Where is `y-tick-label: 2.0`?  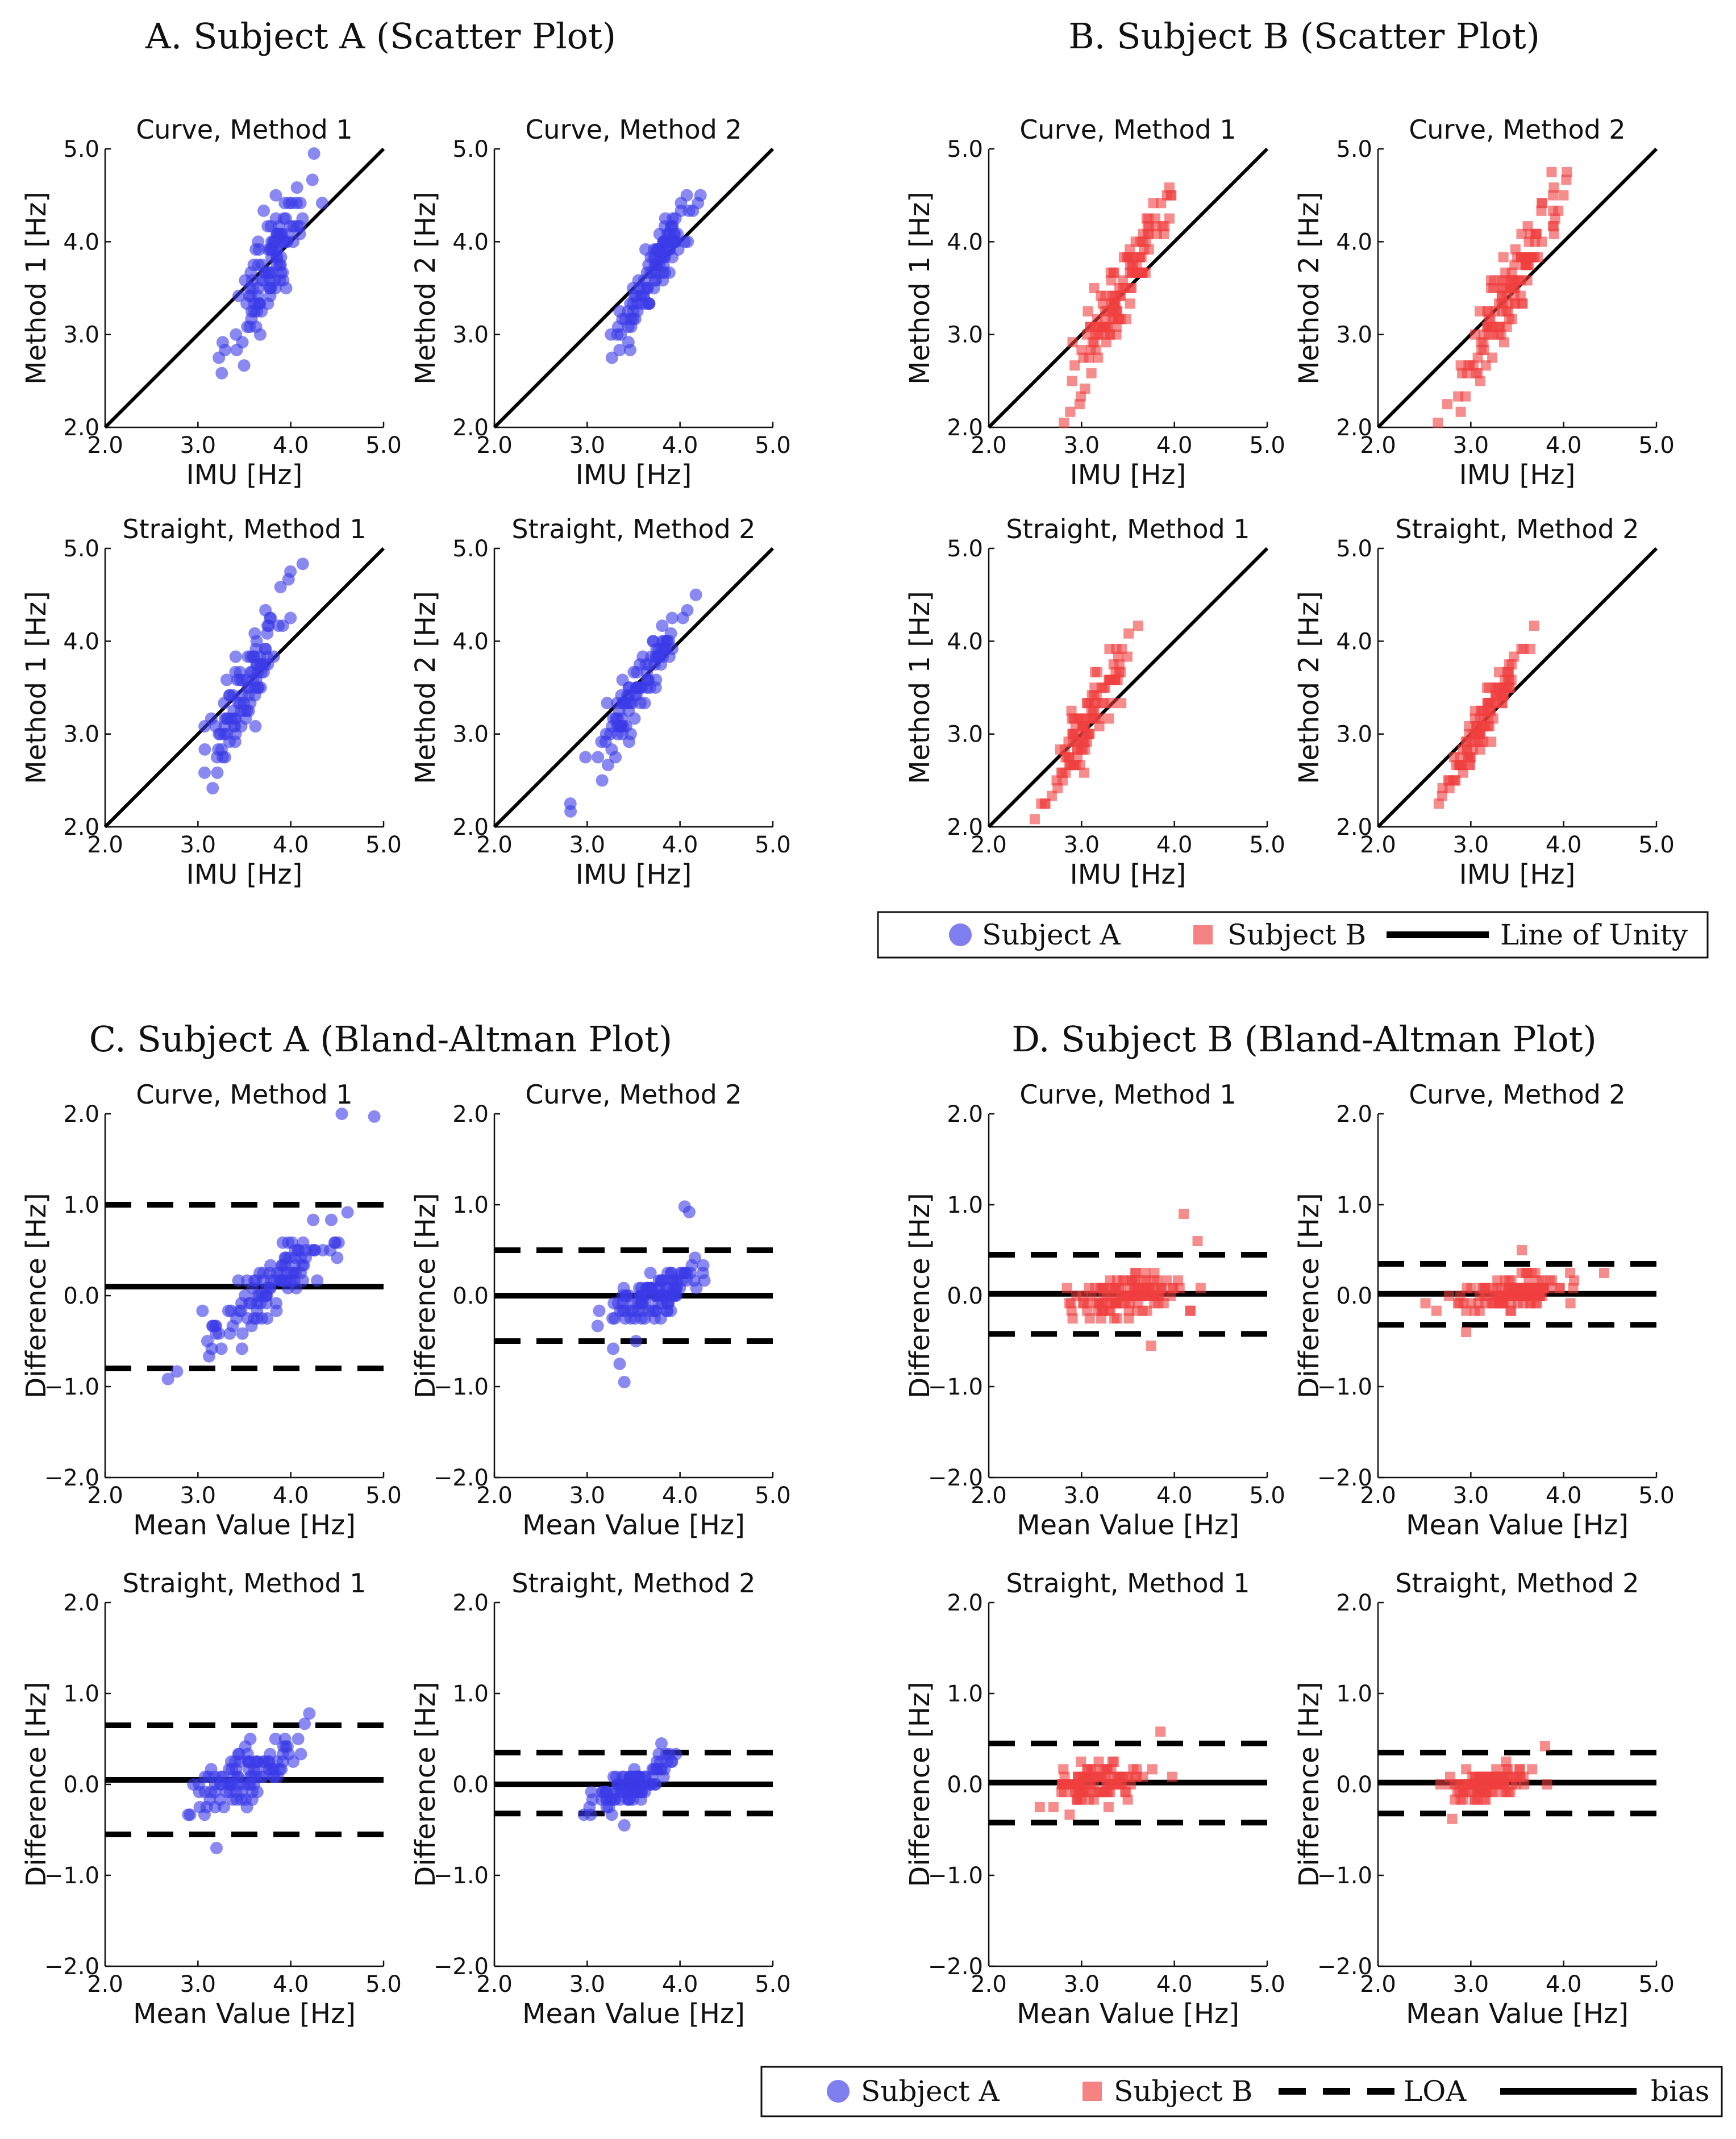
y-tick-label: 2.0 is located at coordinates (470, 827).